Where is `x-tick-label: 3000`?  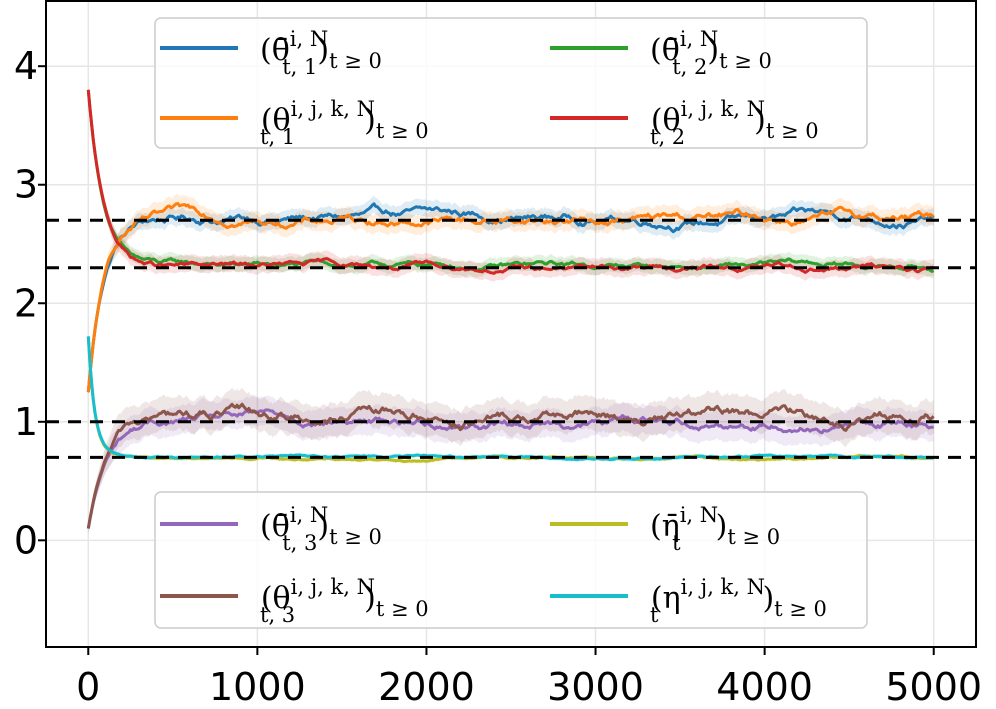 x-tick-label: 3000 is located at coordinates (595, 687).